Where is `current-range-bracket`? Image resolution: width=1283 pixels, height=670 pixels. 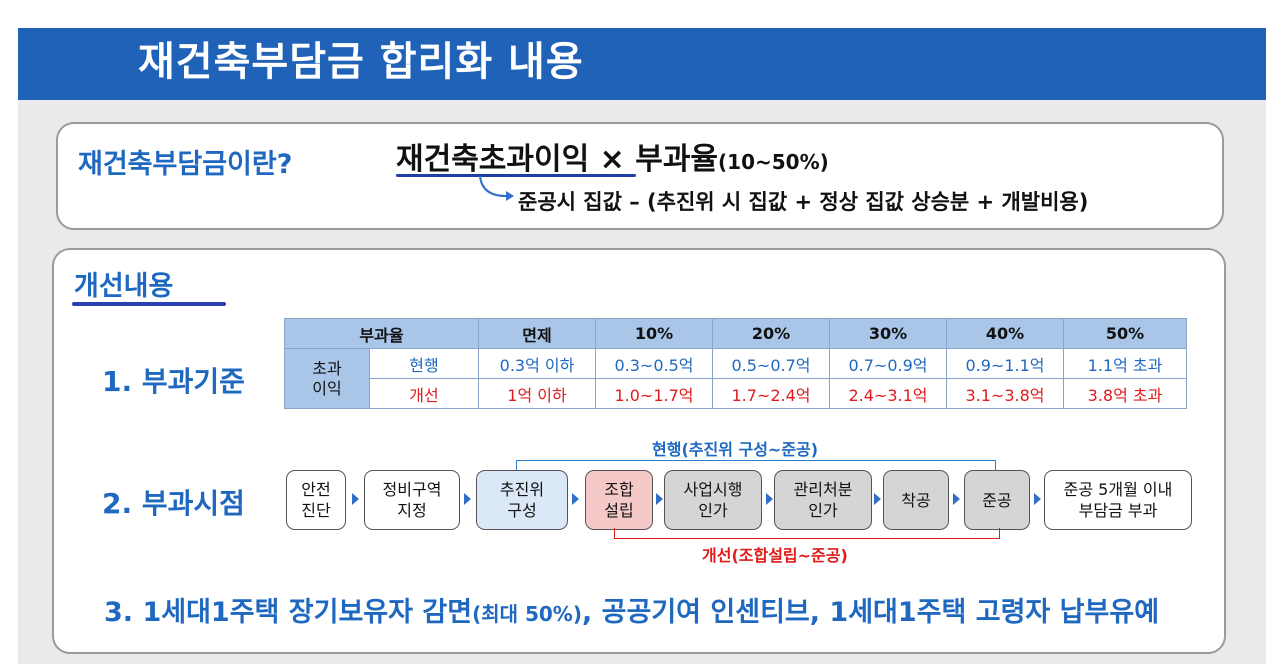
current-range-bracket is located at coordinates (756, 465).